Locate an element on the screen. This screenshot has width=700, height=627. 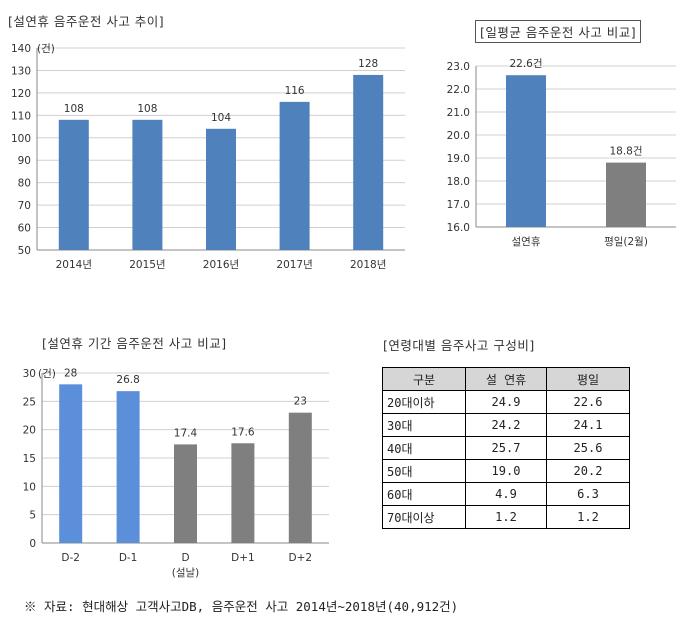
chart3-xtick: D-1 is located at coordinates (128, 558).